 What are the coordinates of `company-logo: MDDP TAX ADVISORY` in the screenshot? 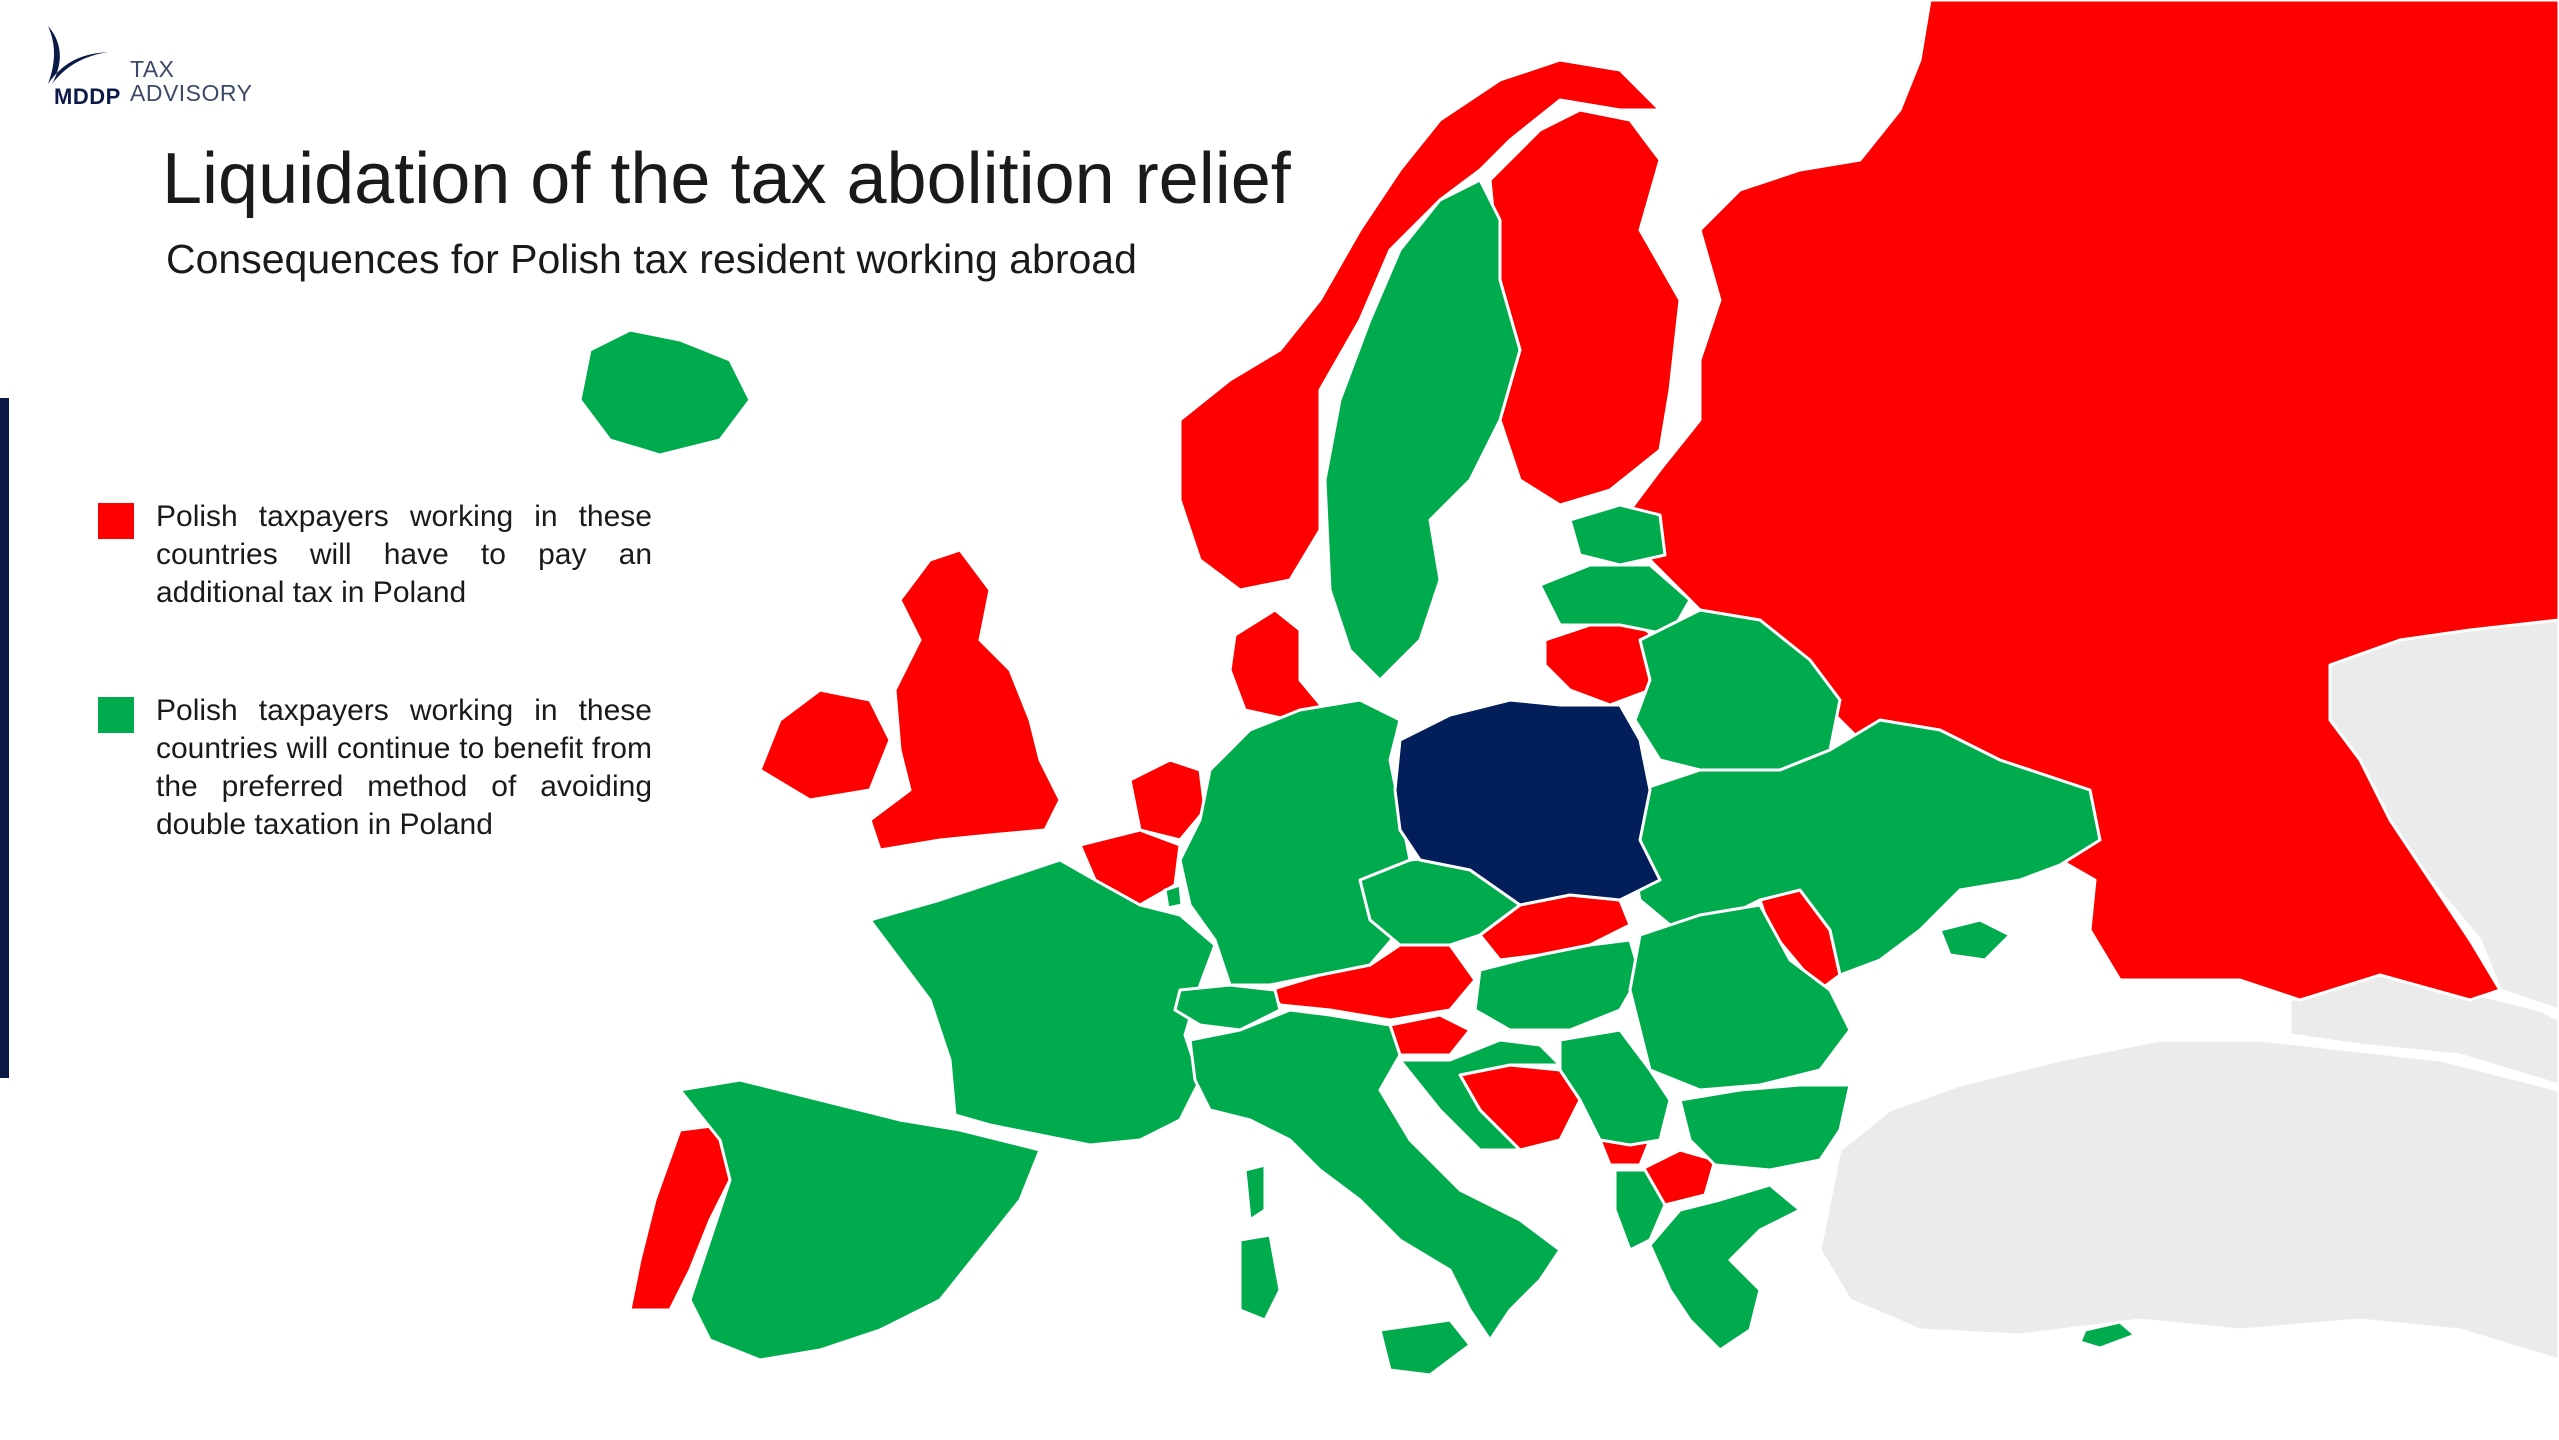 It's located at (149, 67).